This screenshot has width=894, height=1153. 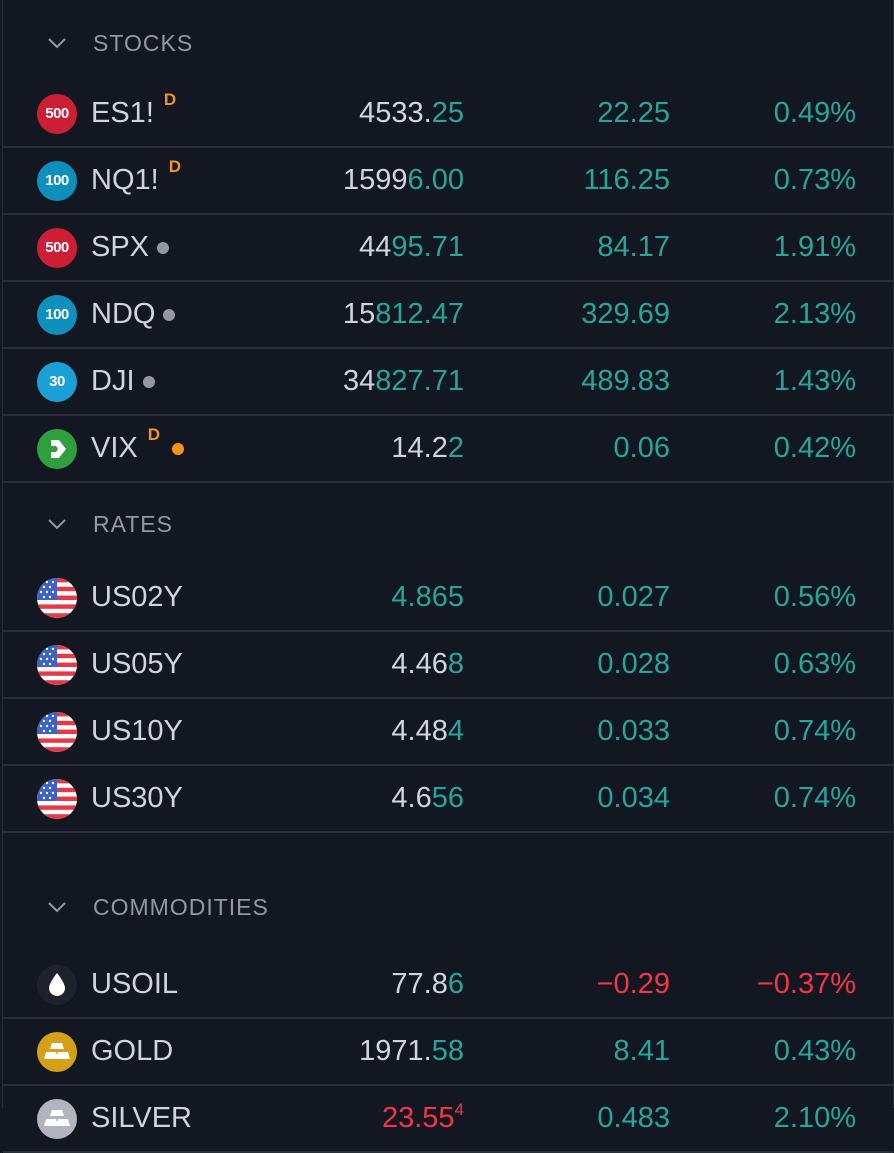 What do you see at coordinates (137, 597) in the screenshot?
I see `symbol-cell: US02Y` at bounding box center [137, 597].